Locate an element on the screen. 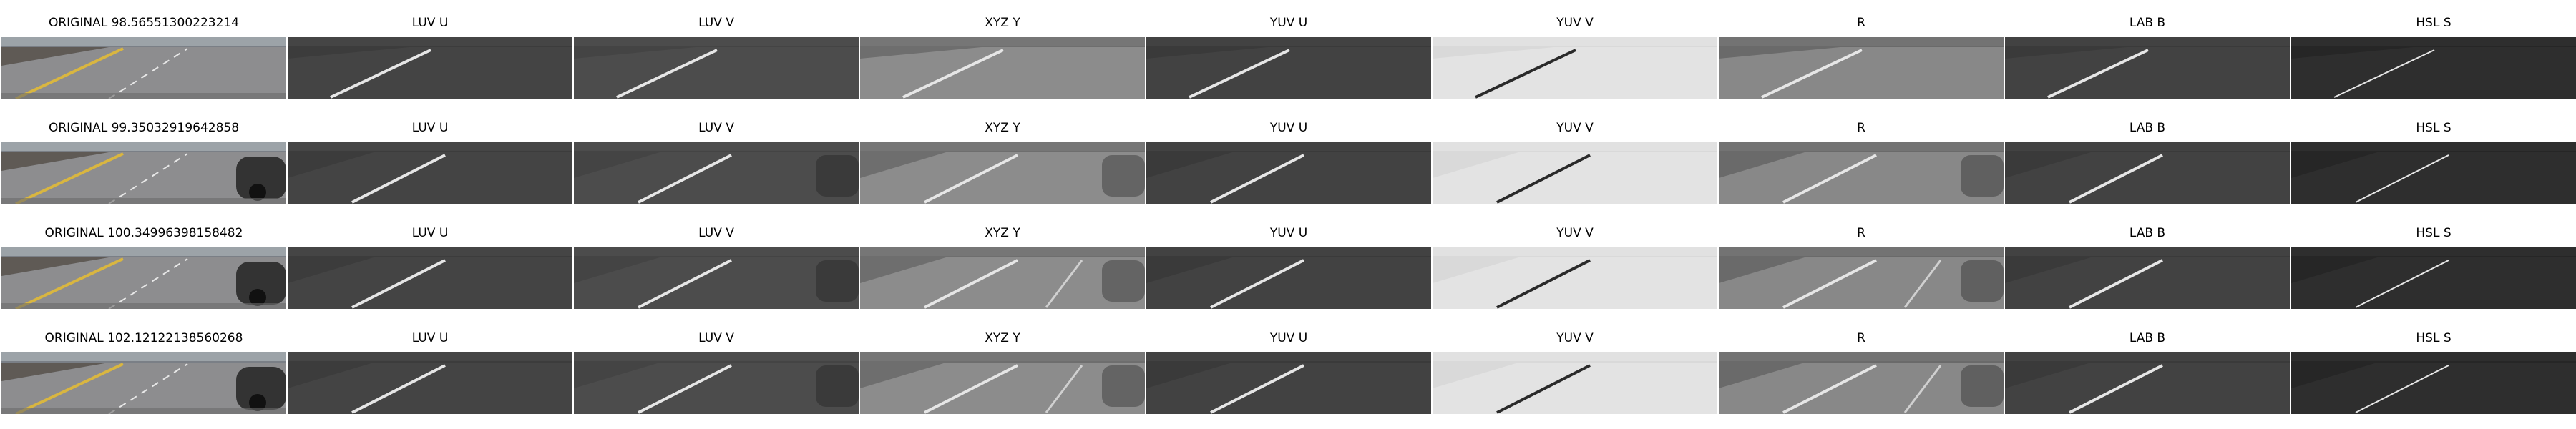  original-title: ORIGINAL 102.12122138560268 is located at coordinates (143, 338).